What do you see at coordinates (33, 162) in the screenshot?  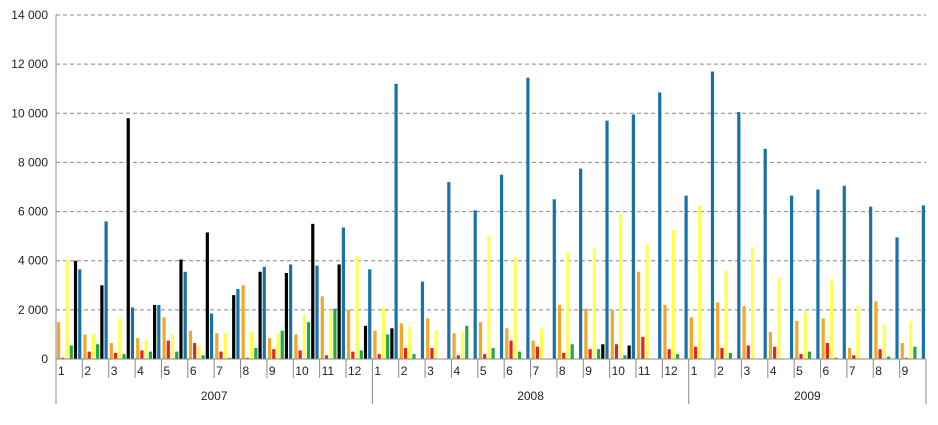 I see `y-tick-label: 8 000` at bounding box center [33, 162].